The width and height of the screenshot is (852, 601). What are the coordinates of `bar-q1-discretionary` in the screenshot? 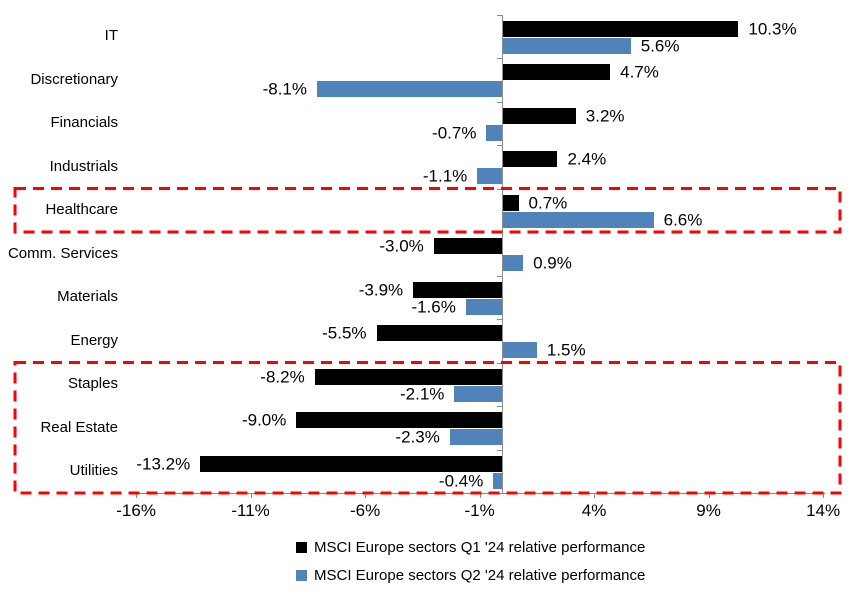 It's located at (556, 72).